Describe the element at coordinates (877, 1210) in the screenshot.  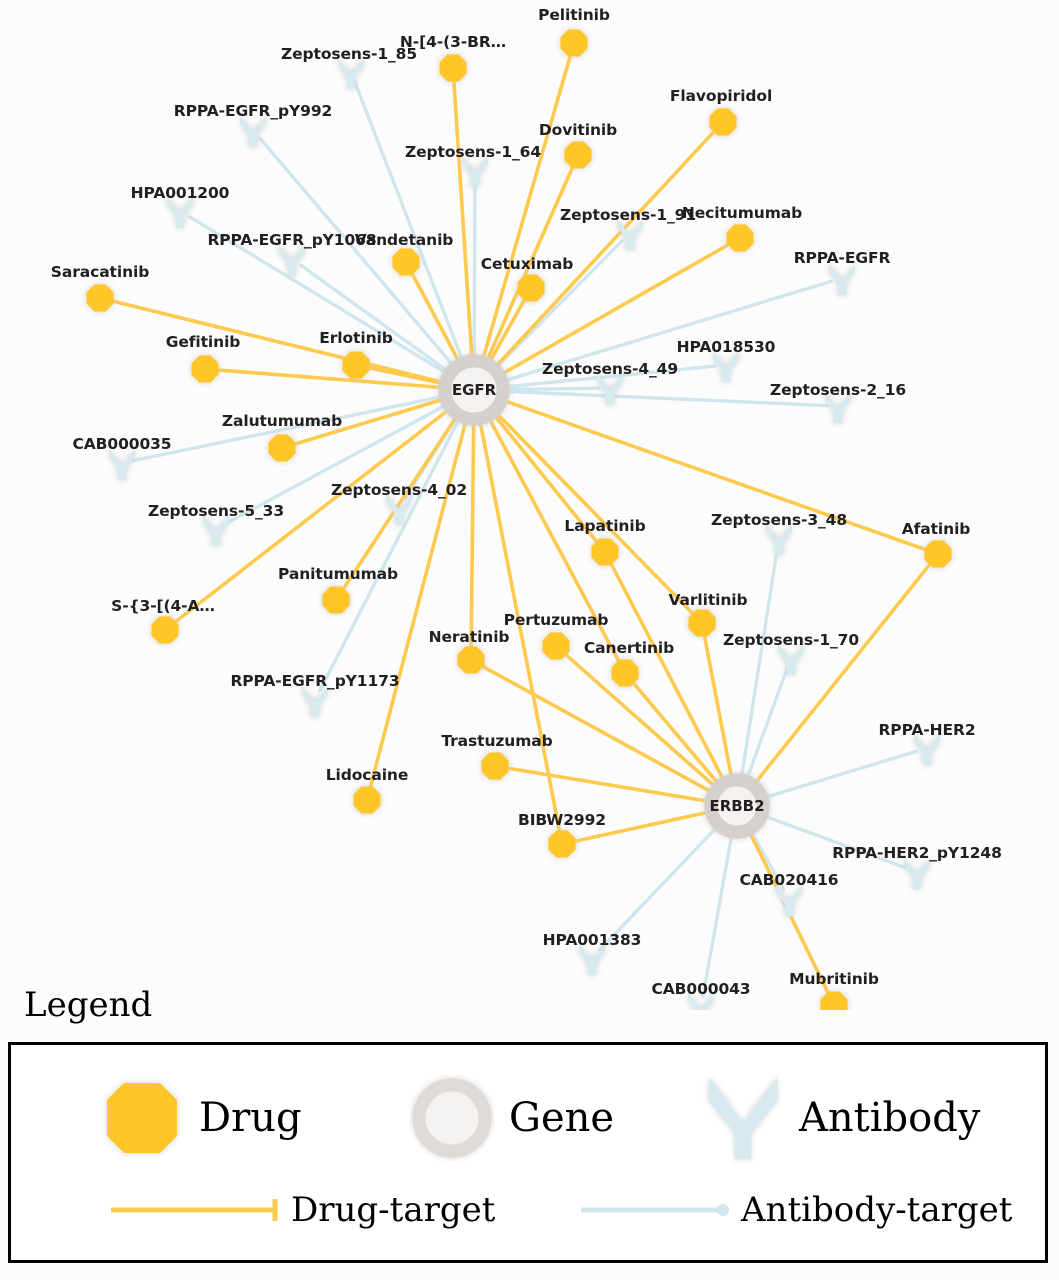
I see `legend-label-antibody-target: Antibody-target` at that location.